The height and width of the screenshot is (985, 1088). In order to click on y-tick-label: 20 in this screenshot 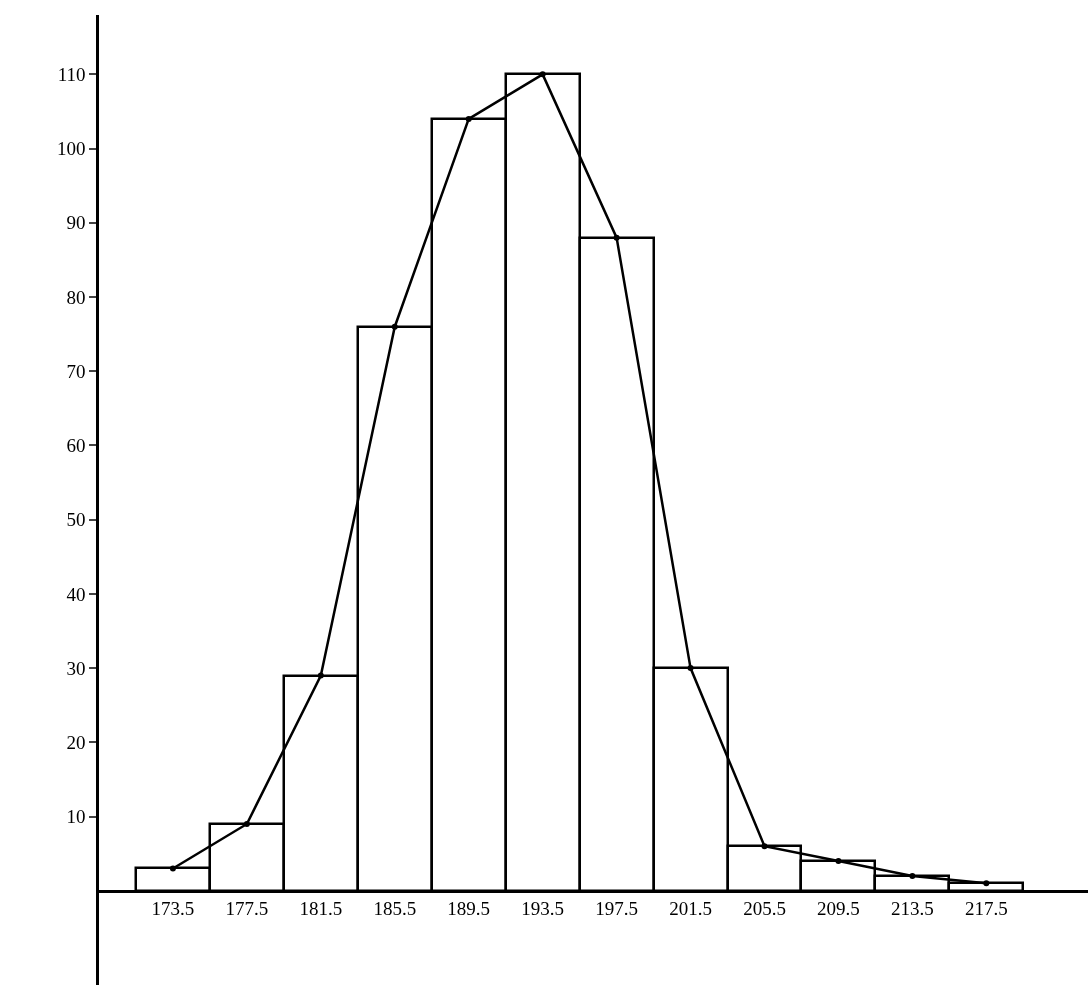, I will do `click(76, 742)`.